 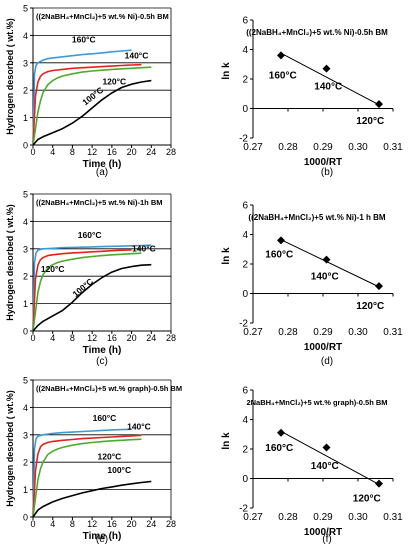 I want to click on panel-caption: (e), so click(x=102, y=539).